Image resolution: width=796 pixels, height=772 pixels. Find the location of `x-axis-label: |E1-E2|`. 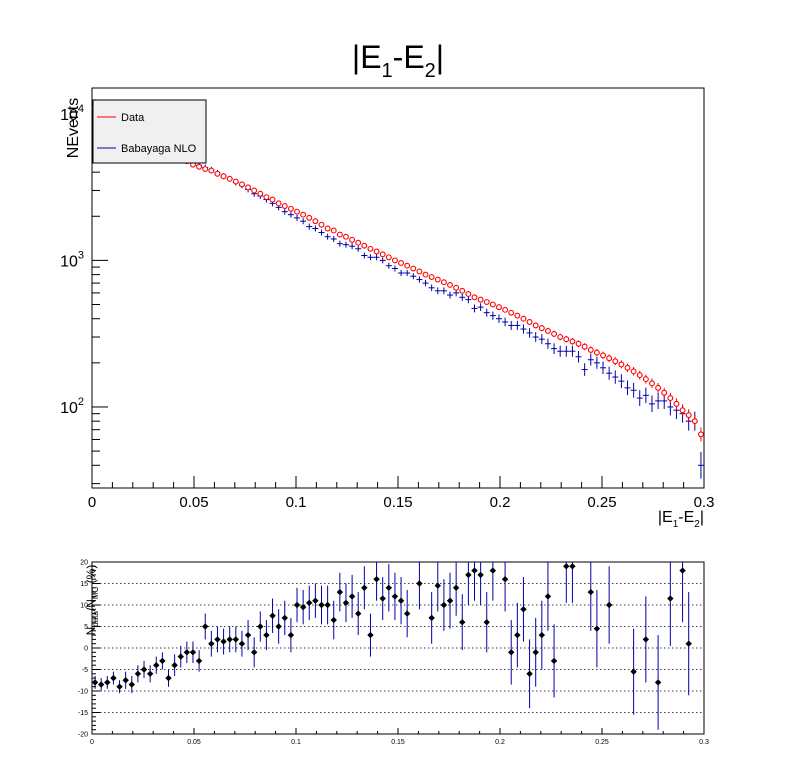

x-axis-label: |E1-E2| is located at coordinates (681, 519).